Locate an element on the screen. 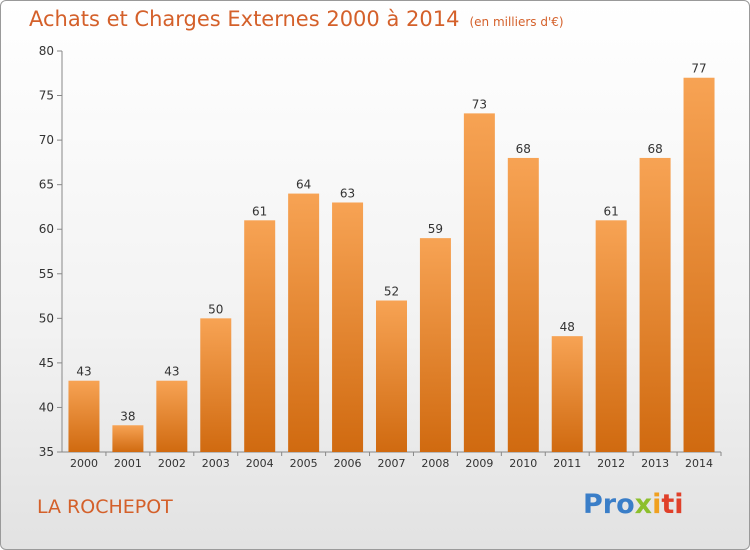 The image size is (750, 550). data-label: 48 is located at coordinates (567, 327).